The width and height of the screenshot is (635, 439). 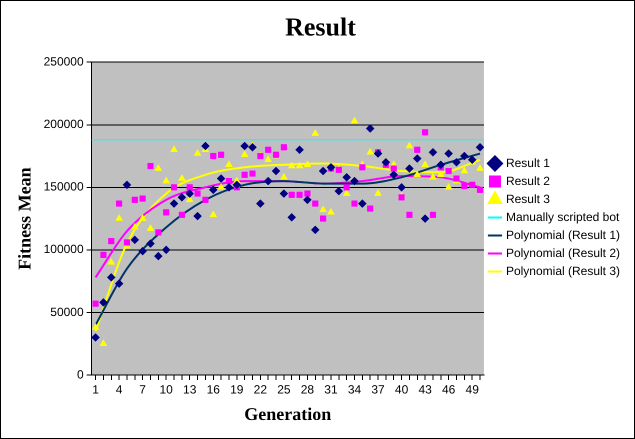 I want to click on y-tick-label: 50000, so click(x=67, y=311).